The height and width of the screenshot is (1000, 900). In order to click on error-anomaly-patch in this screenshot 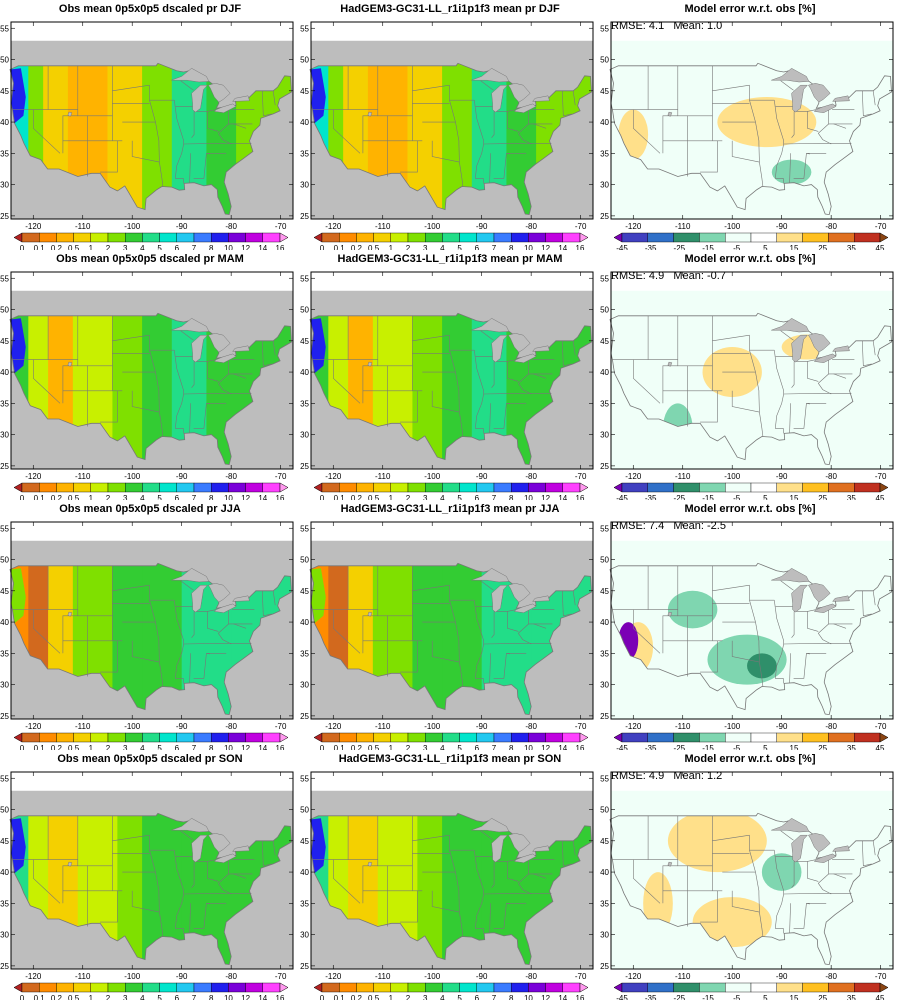, I will do `click(762, 666)`.